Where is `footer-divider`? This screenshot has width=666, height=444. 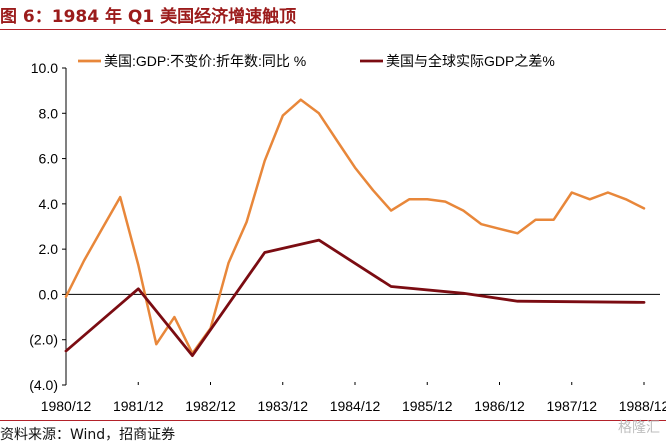 footer-divider is located at coordinates (333, 420).